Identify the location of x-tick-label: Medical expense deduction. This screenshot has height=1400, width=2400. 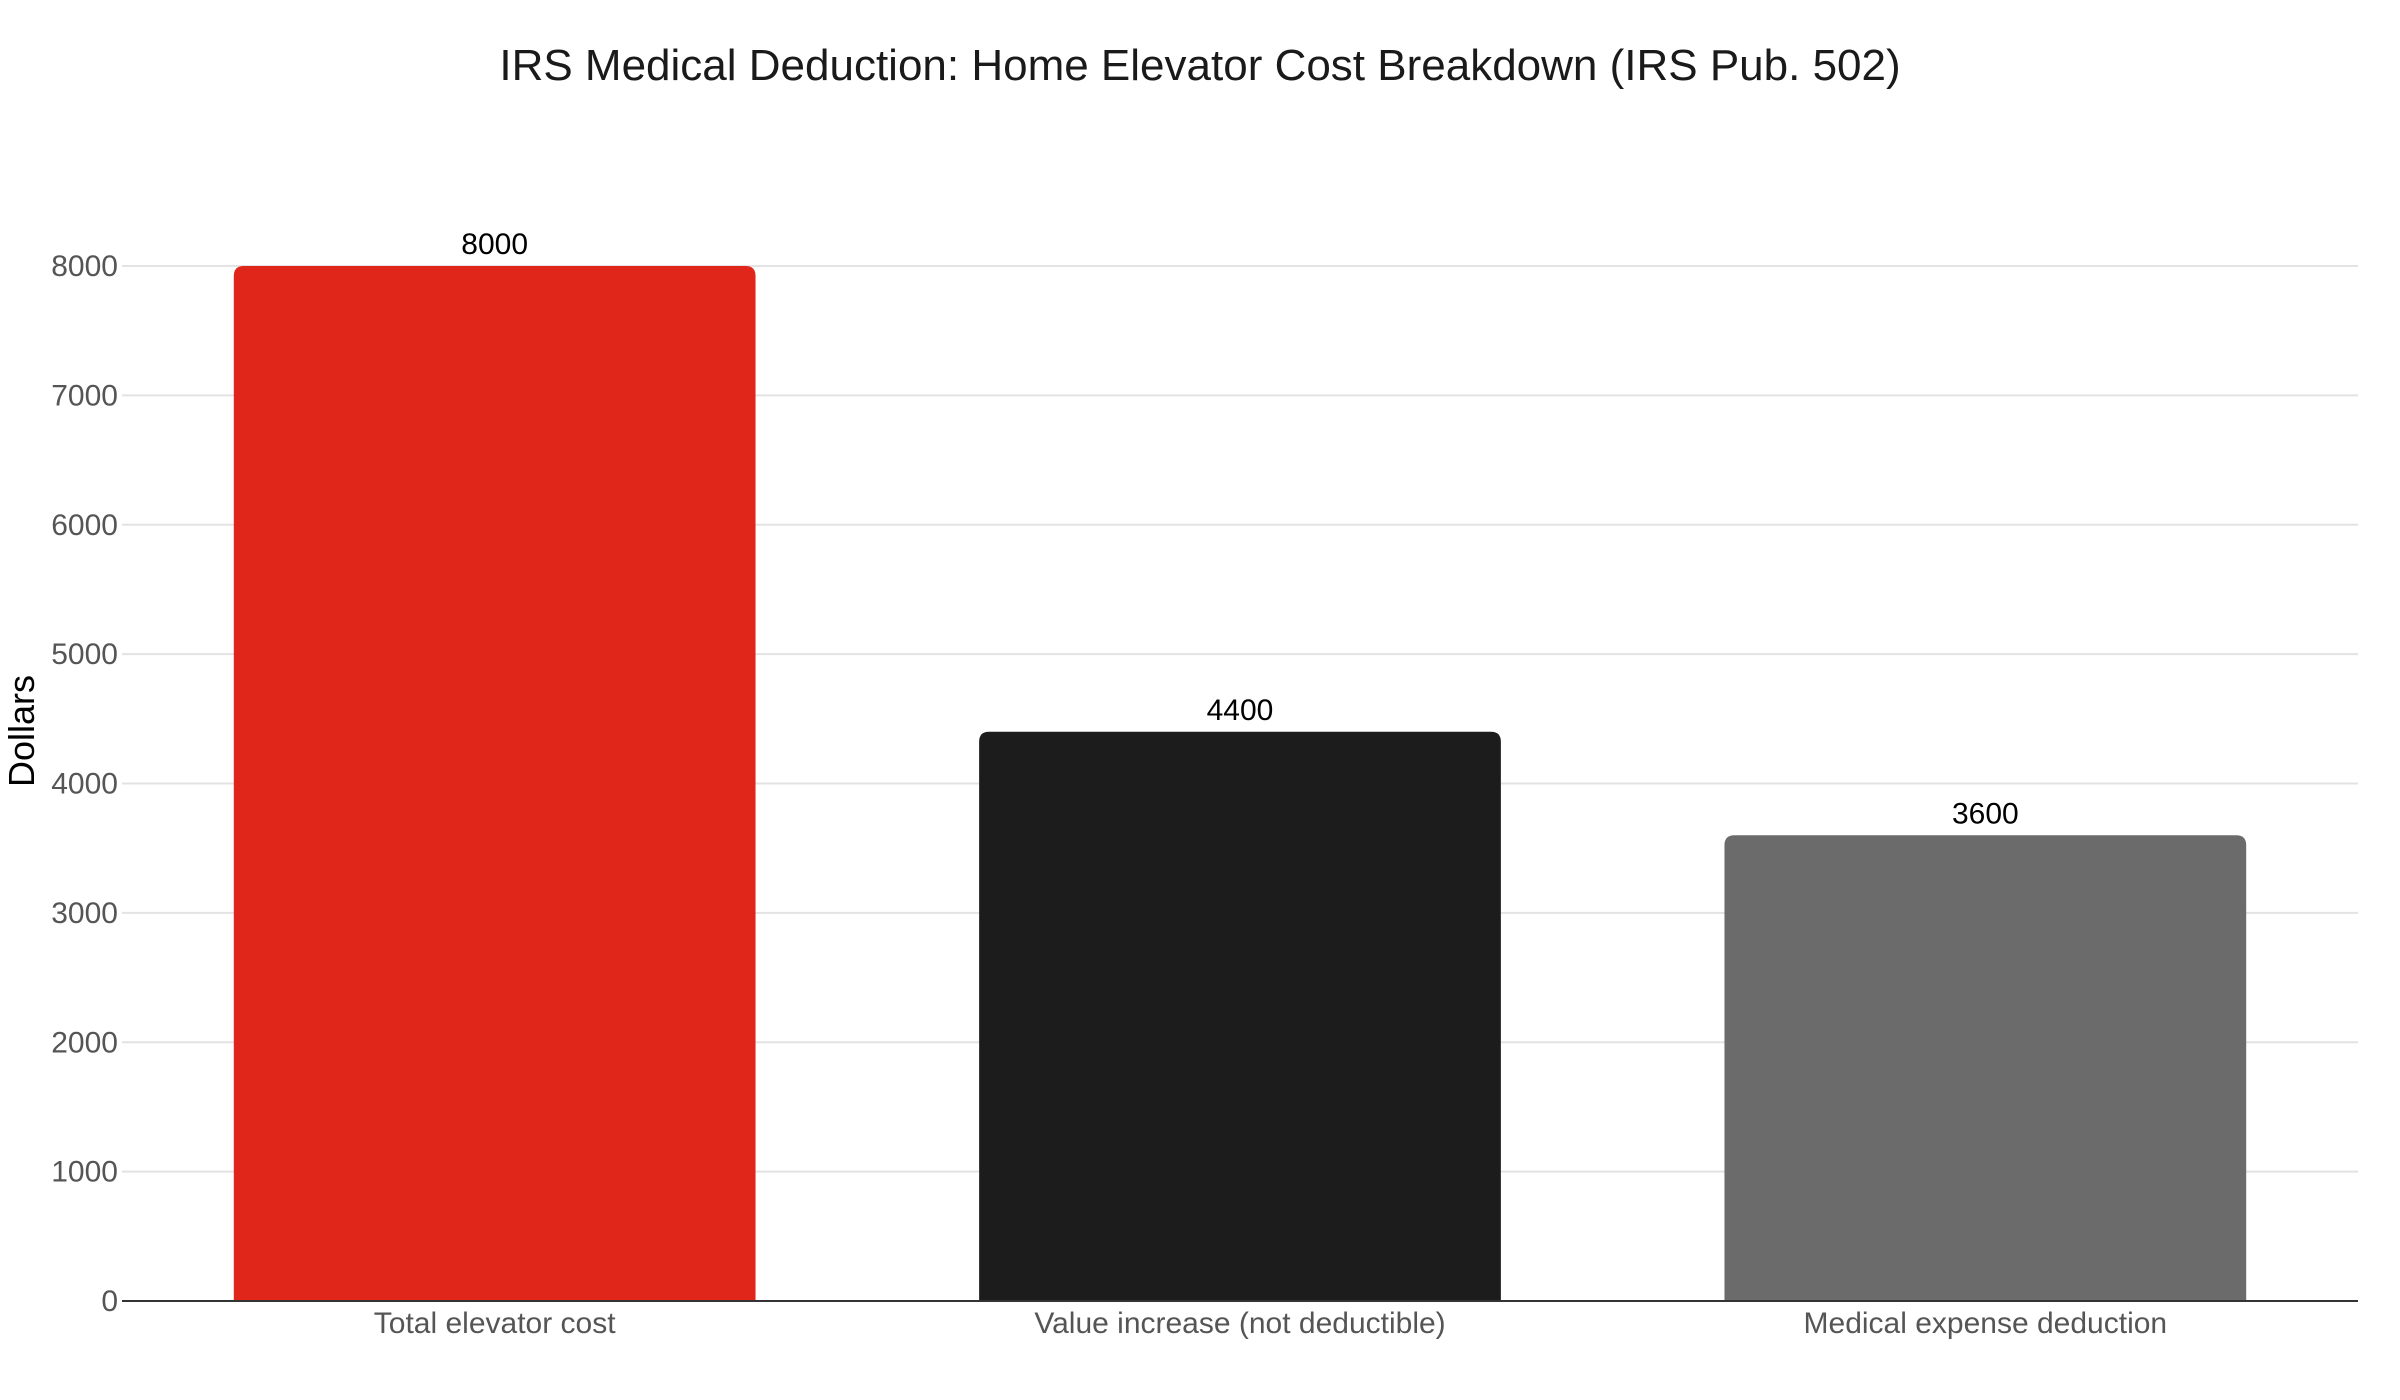
(1986, 1323).